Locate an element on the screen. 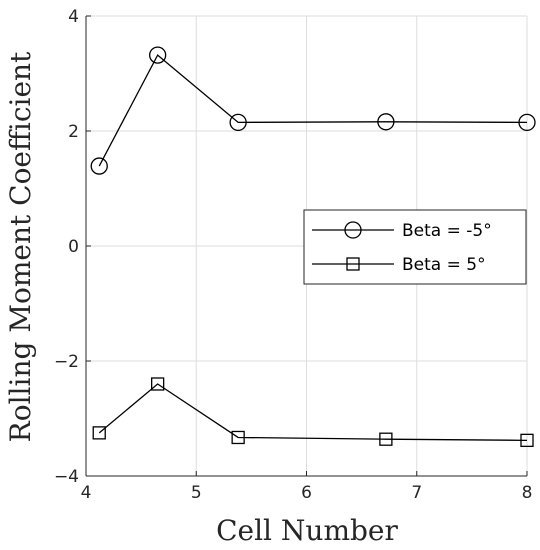 The height and width of the screenshot is (550, 540). y-tick-label-2: 0 is located at coordinates (73, 247).